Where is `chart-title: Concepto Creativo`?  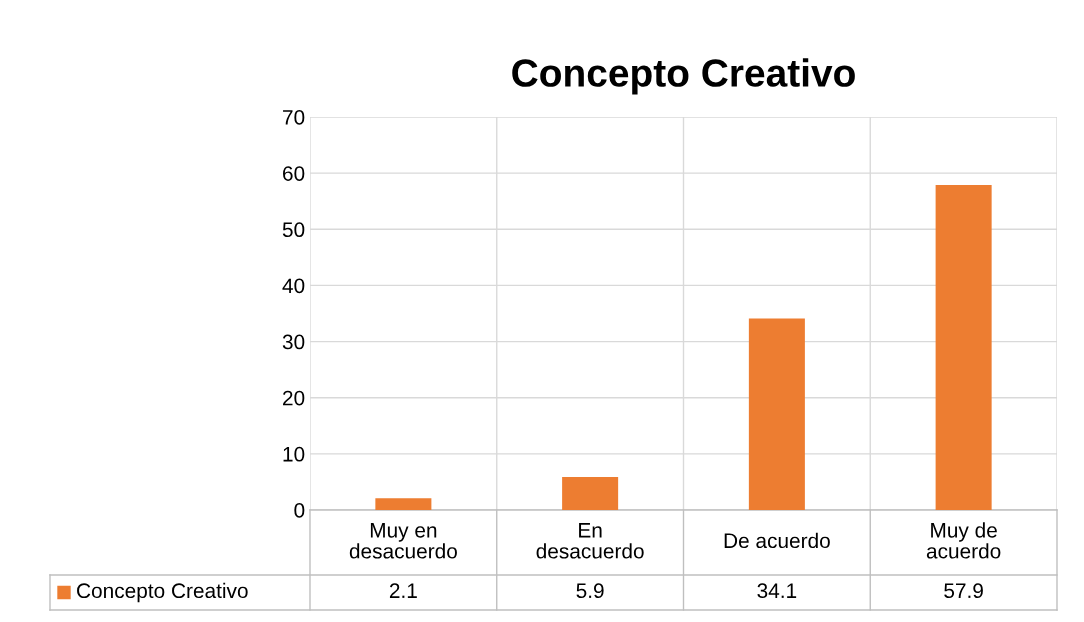 chart-title: Concepto Creativo is located at coordinates (683, 76).